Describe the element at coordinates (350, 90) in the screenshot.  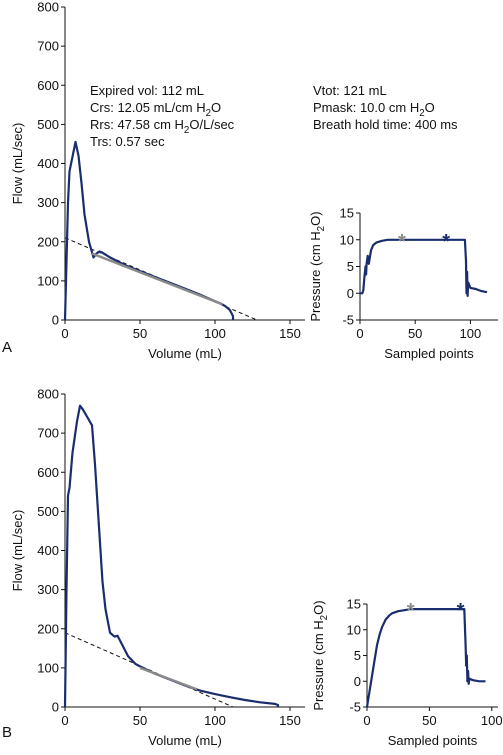
I see `annotation-vtot: Vtot: 121 mL` at that location.